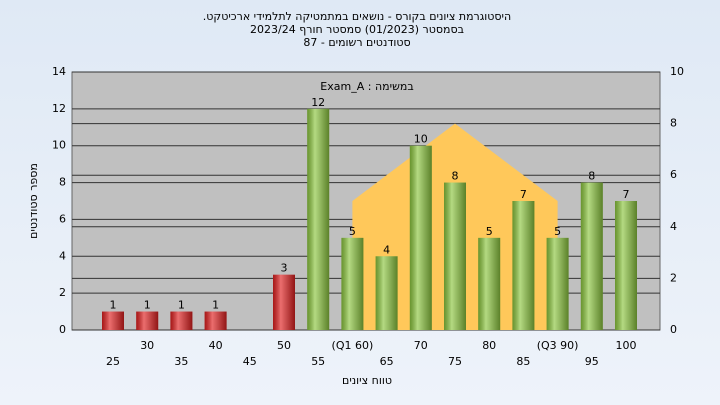 Image resolution: width=720 pixels, height=405 pixels. Describe the element at coordinates (489, 345) in the screenshot. I see `x-tick-label: 80` at that location.